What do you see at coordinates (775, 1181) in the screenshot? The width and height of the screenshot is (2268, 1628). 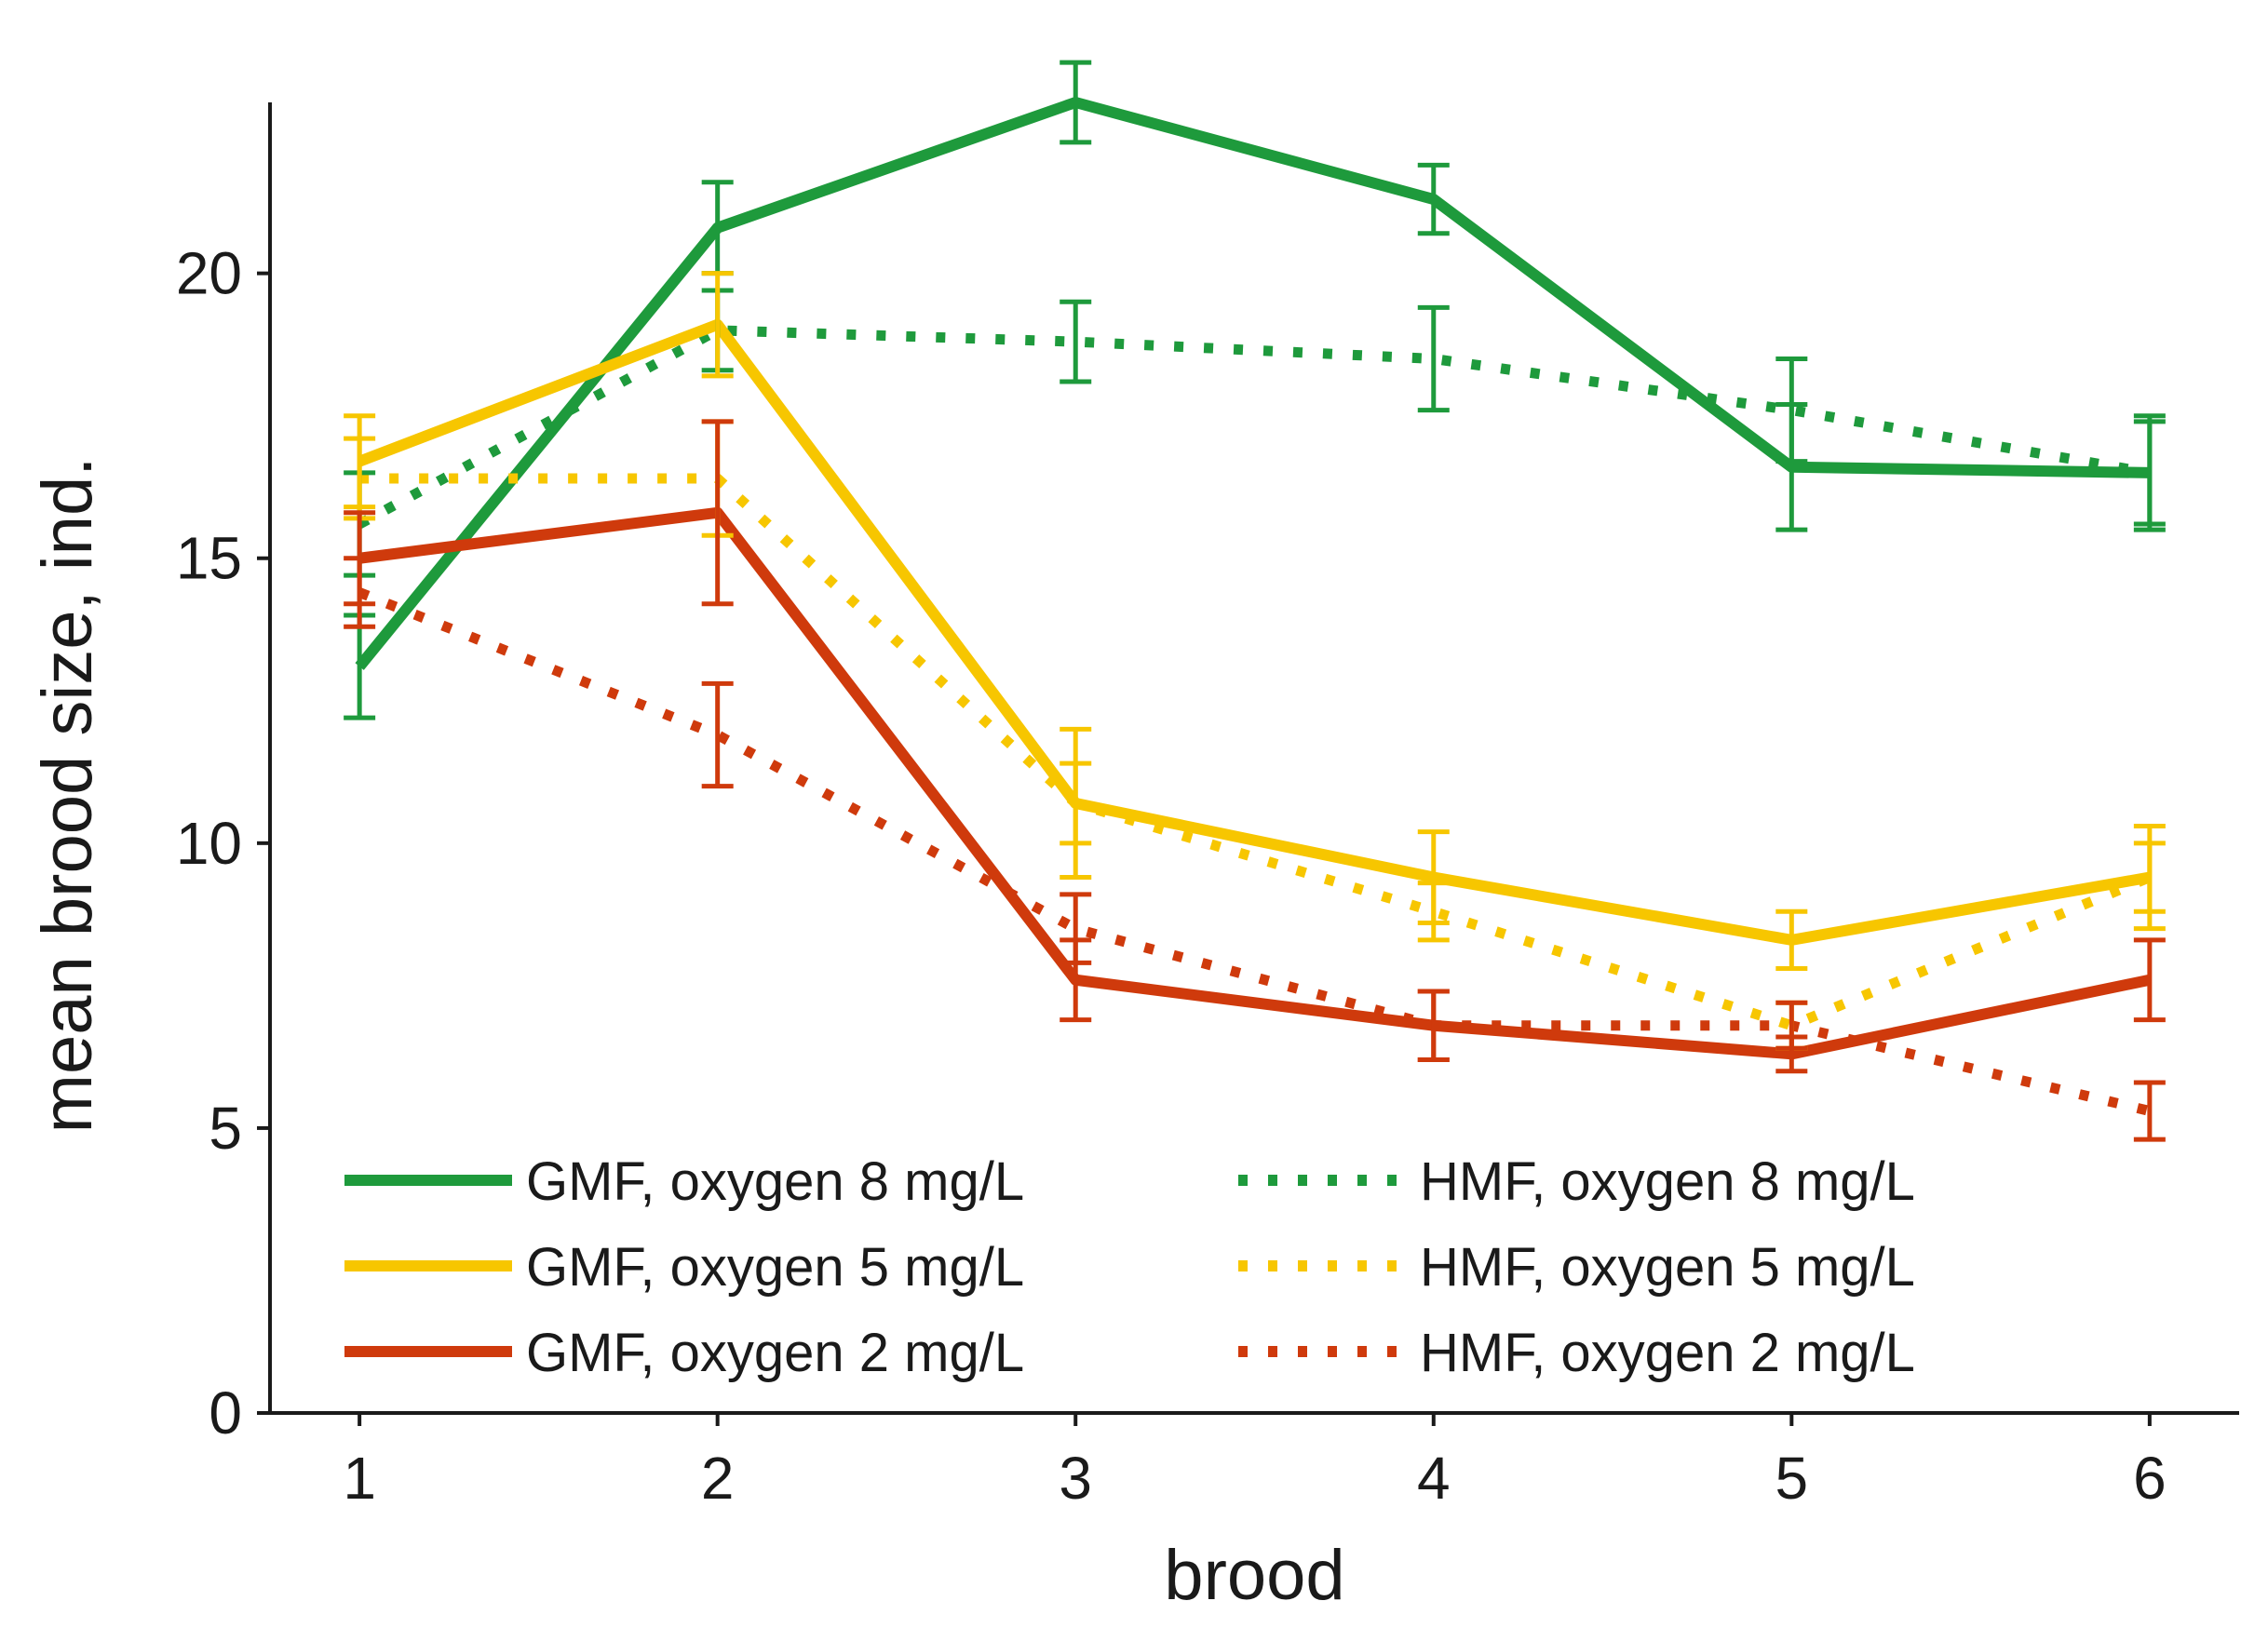 I see `legend-label-gmf-oxygen-8-mg-l: GMF, oxygen 8 mg/L` at bounding box center [775, 1181].